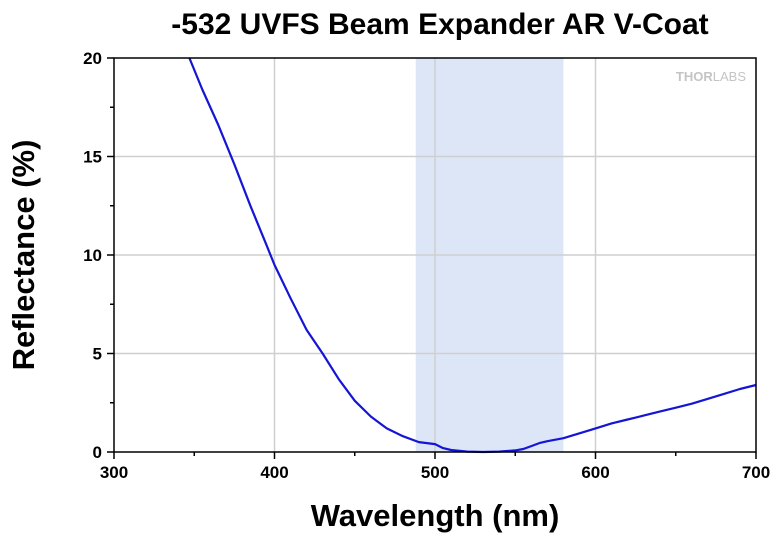  What do you see at coordinates (274, 472) in the screenshot?
I see `x-tick-label: 400` at bounding box center [274, 472].